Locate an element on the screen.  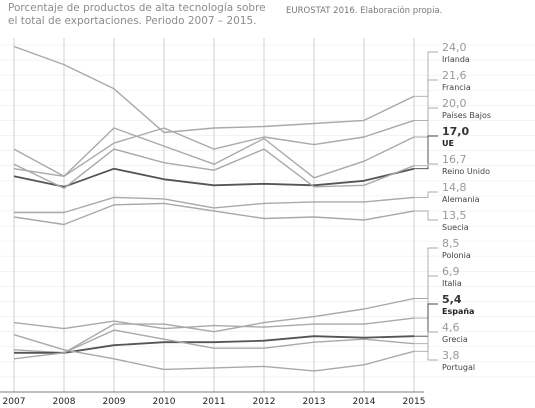
series-line-españa is located at coordinates (214, 344).